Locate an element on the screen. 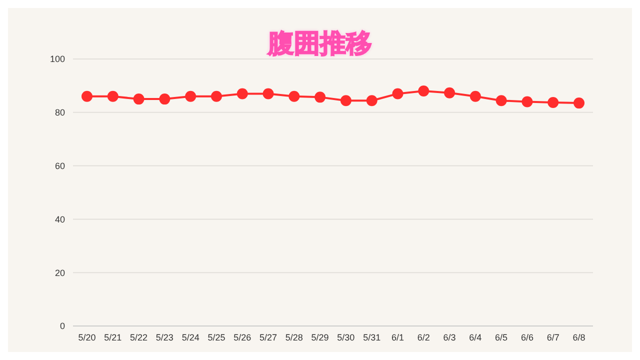 The image size is (640, 360). x-tick-label: 6/8 is located at coordinates (579, 337).